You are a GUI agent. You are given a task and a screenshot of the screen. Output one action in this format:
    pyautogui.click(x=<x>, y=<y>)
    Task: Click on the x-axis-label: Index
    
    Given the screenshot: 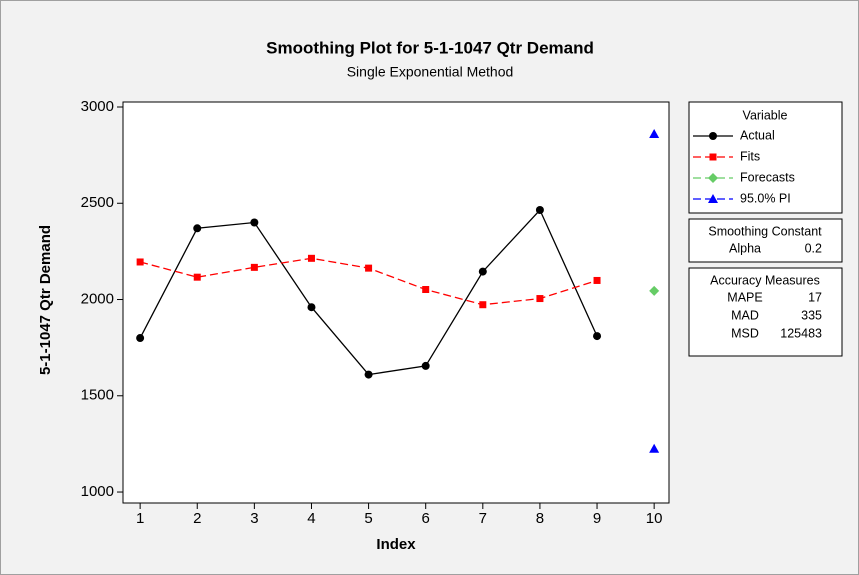 What is the action you would take?
    pyautogui.click(x=396, y=544)
    